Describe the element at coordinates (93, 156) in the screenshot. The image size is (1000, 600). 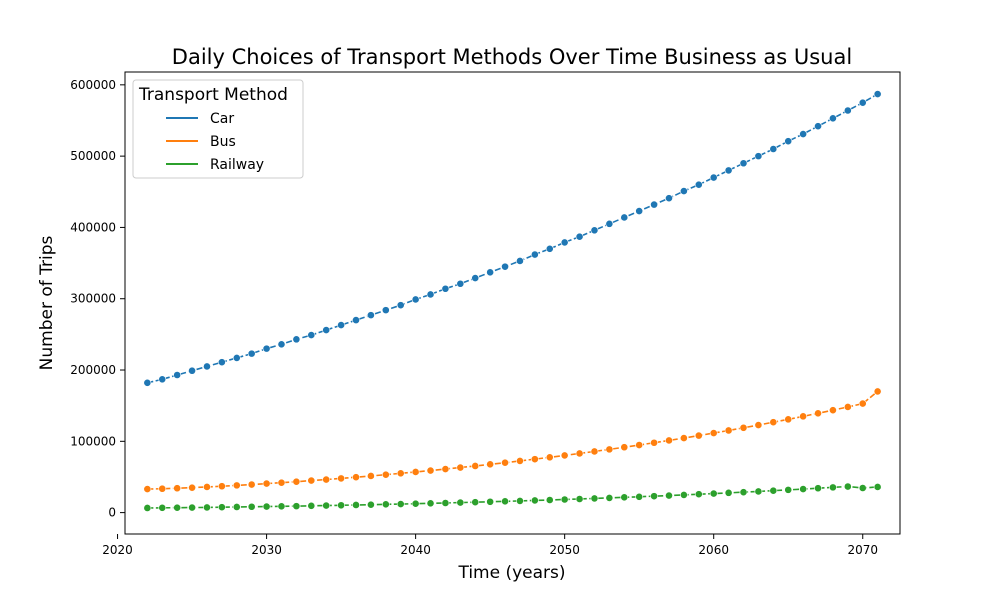
I see `y-tick-label: 500000` at that location.